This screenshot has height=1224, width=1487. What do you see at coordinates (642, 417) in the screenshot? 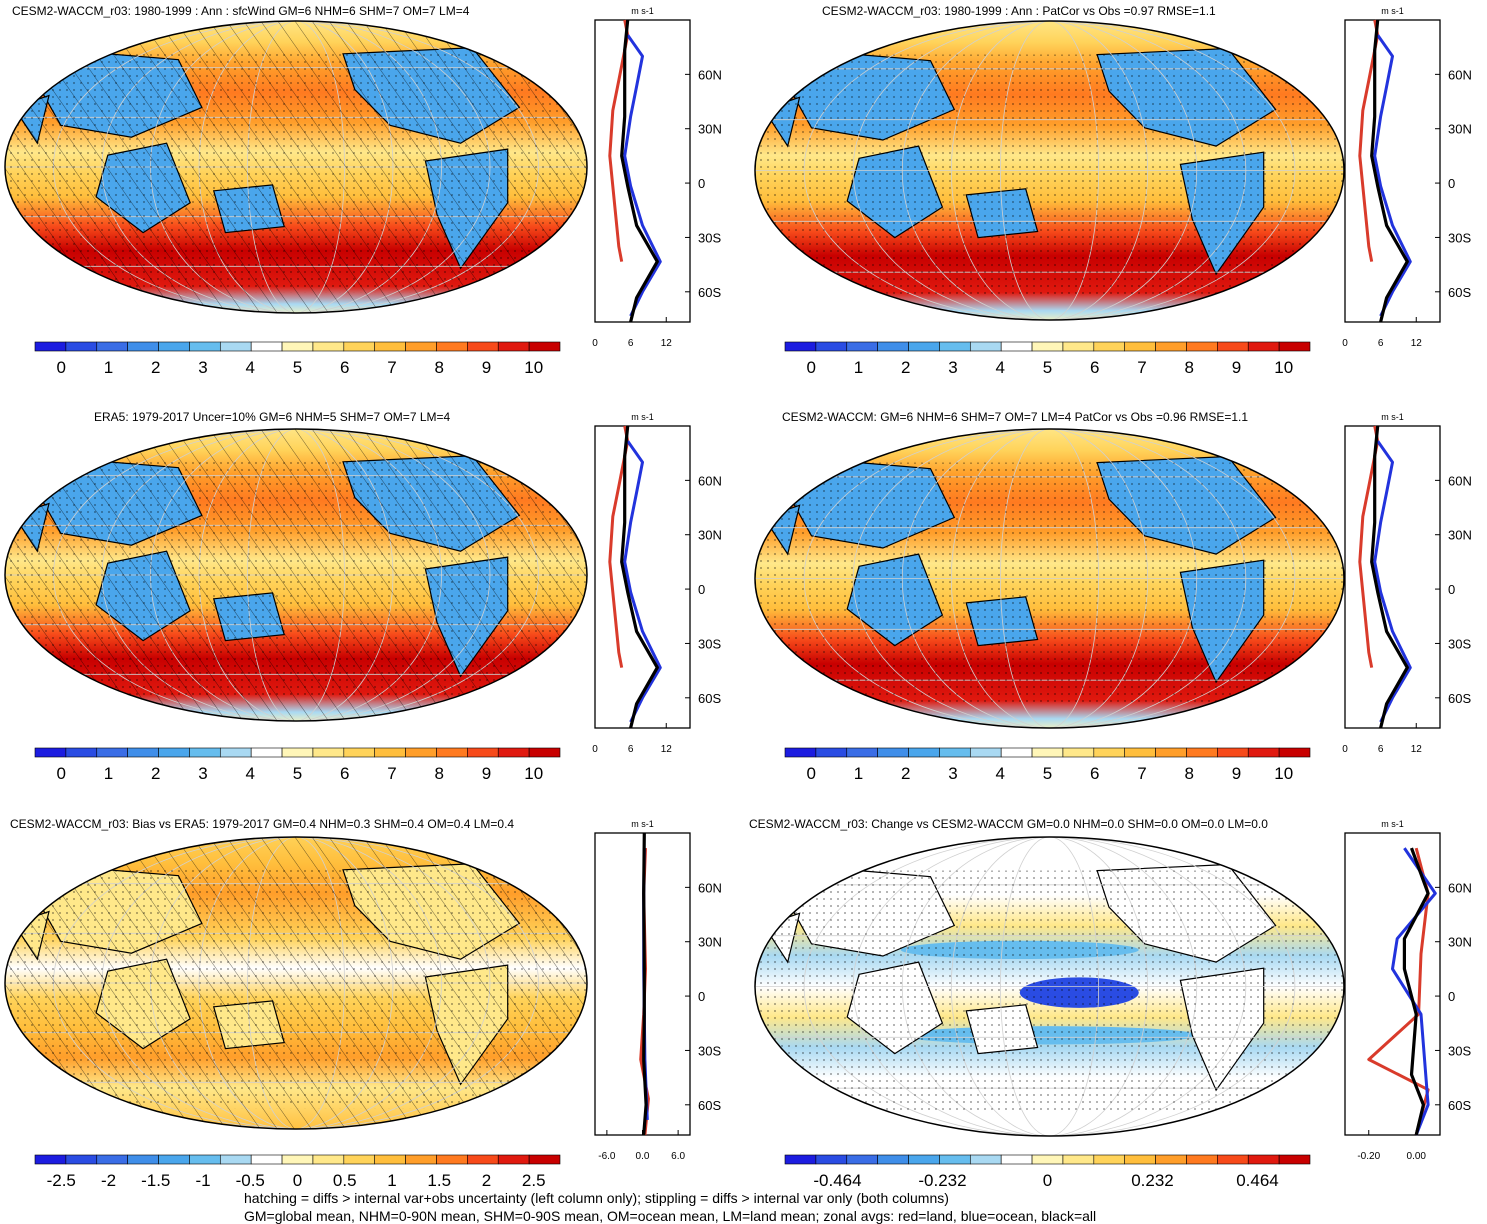
I see `unit-label: m s-1` at bounding box center [642, 417].